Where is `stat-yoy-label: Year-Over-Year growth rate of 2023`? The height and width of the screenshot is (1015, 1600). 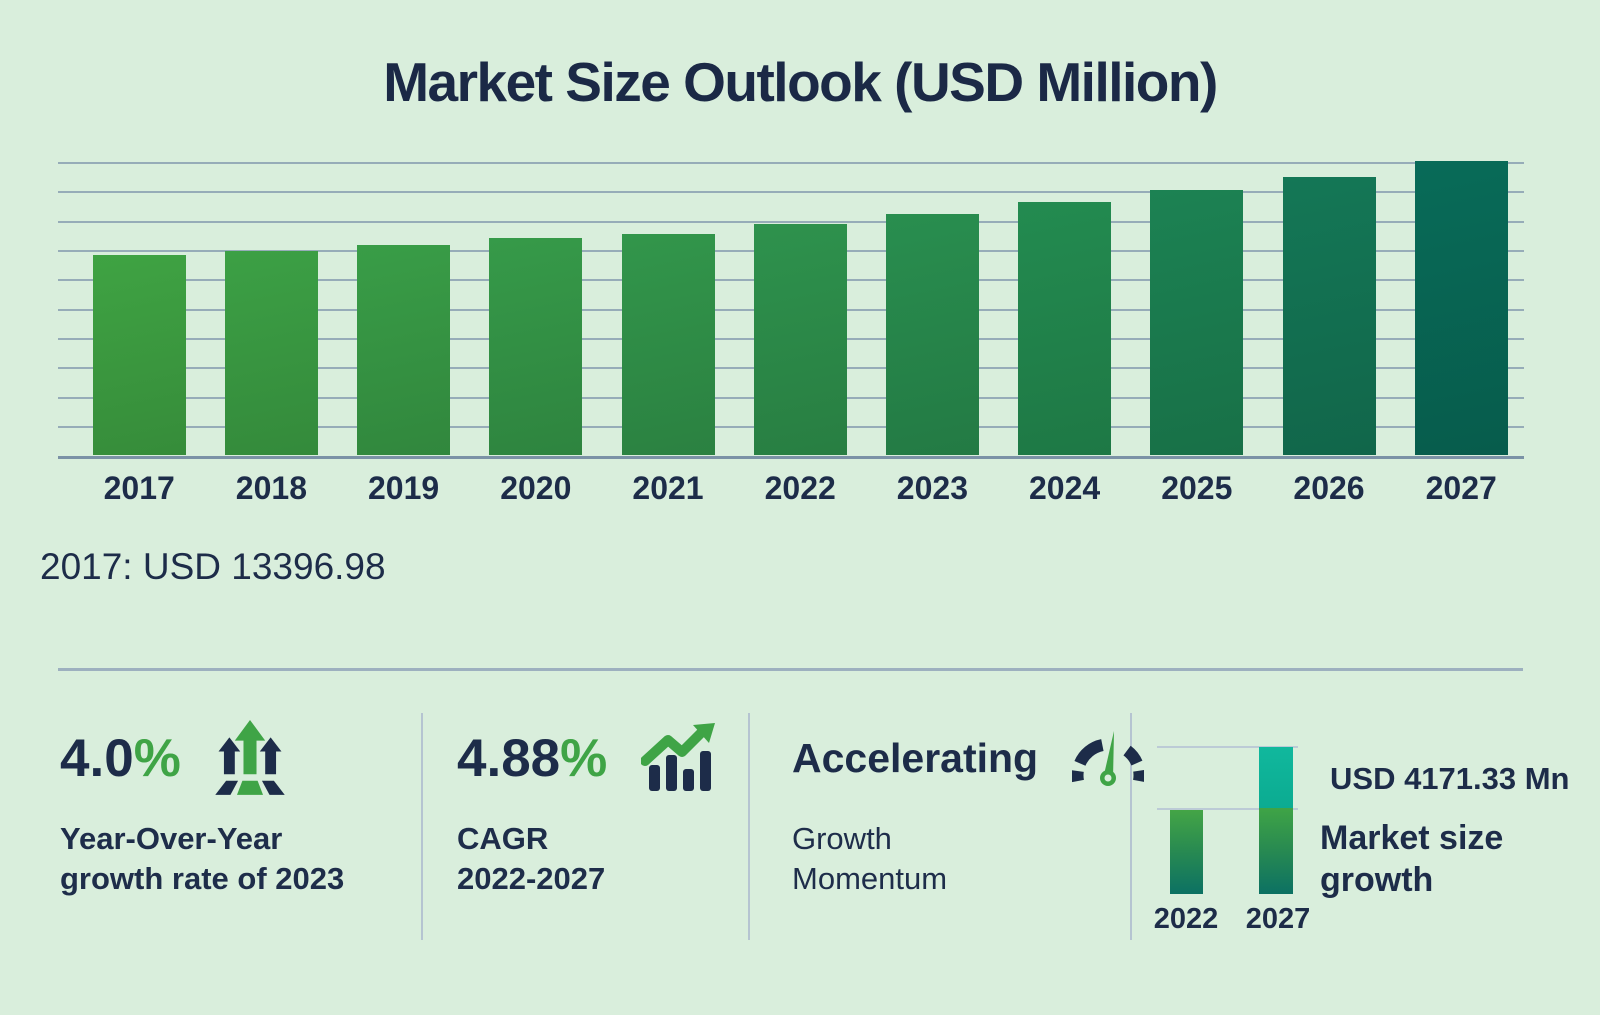 stat-yoy-label: Year-Over-Year growth rate of 2023 is located at coordinates (202, 859).